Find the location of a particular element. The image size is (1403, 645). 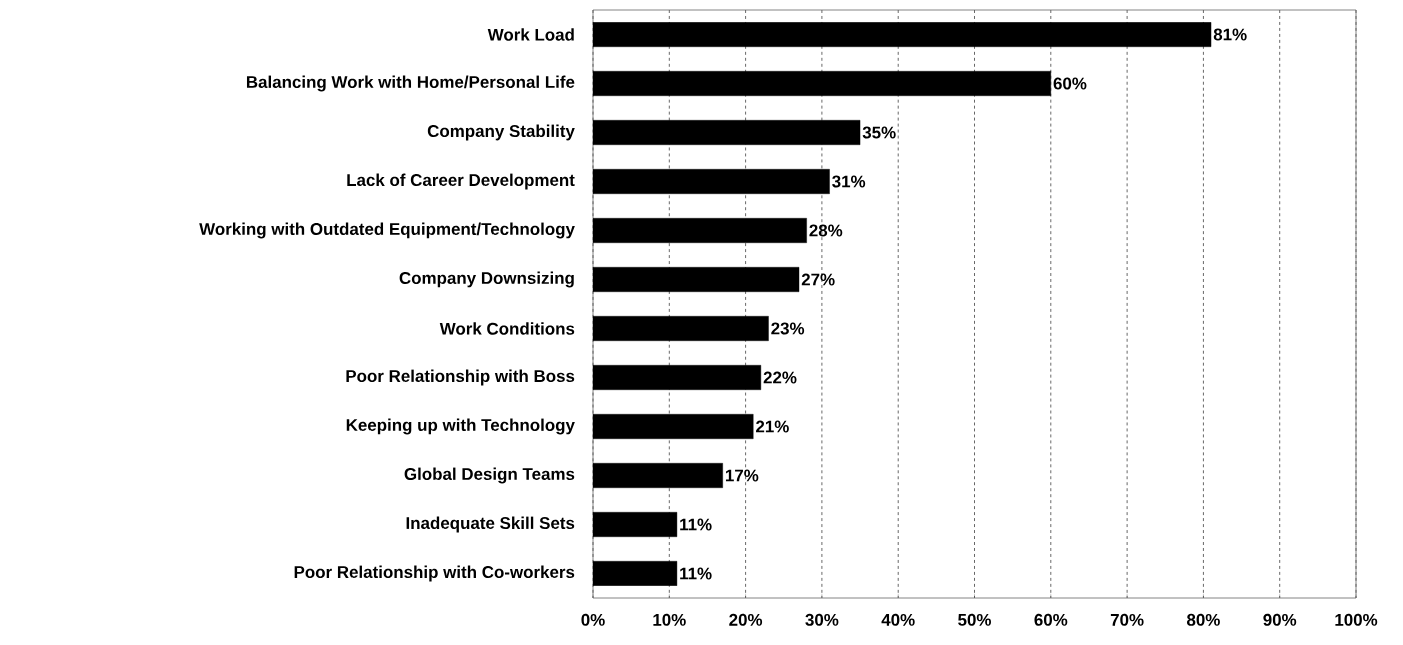

data-label: 21% is located at coordinates (772, 426).